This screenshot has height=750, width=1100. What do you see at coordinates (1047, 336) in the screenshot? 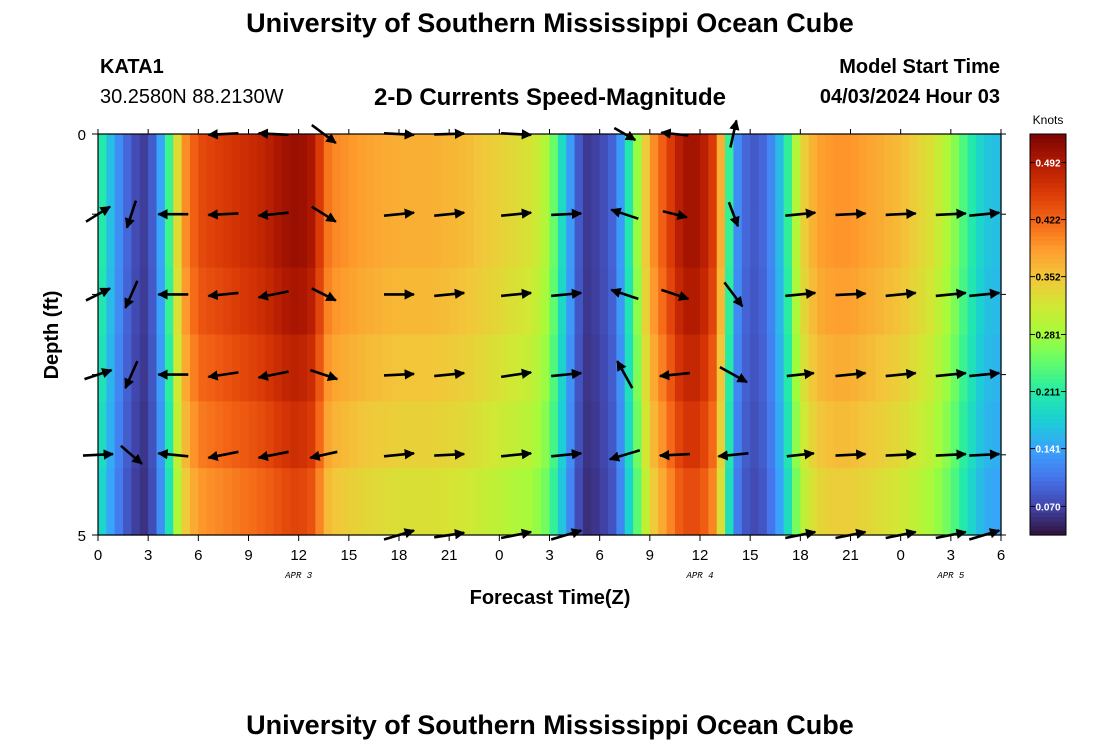
I see `colorbar-tick-label: 0.281` at bounding box center [1047, 336].